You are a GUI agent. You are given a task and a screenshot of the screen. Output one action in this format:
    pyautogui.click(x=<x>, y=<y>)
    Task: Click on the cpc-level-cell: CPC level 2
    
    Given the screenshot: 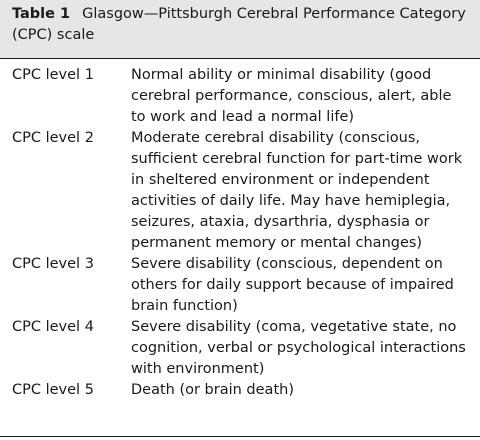 What is the action you would take?
    pyautogui.click(x=53, y=138)
    